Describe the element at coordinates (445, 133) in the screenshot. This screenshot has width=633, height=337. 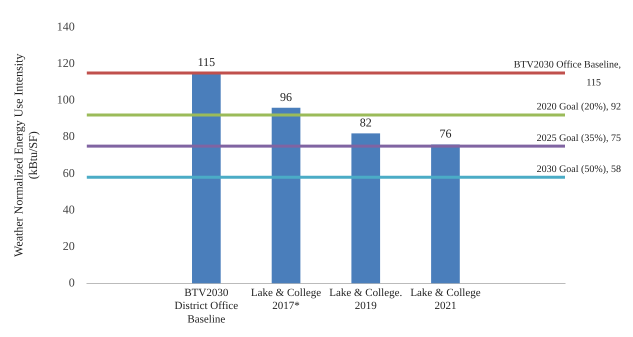
I see `data-label: 76` at that location.